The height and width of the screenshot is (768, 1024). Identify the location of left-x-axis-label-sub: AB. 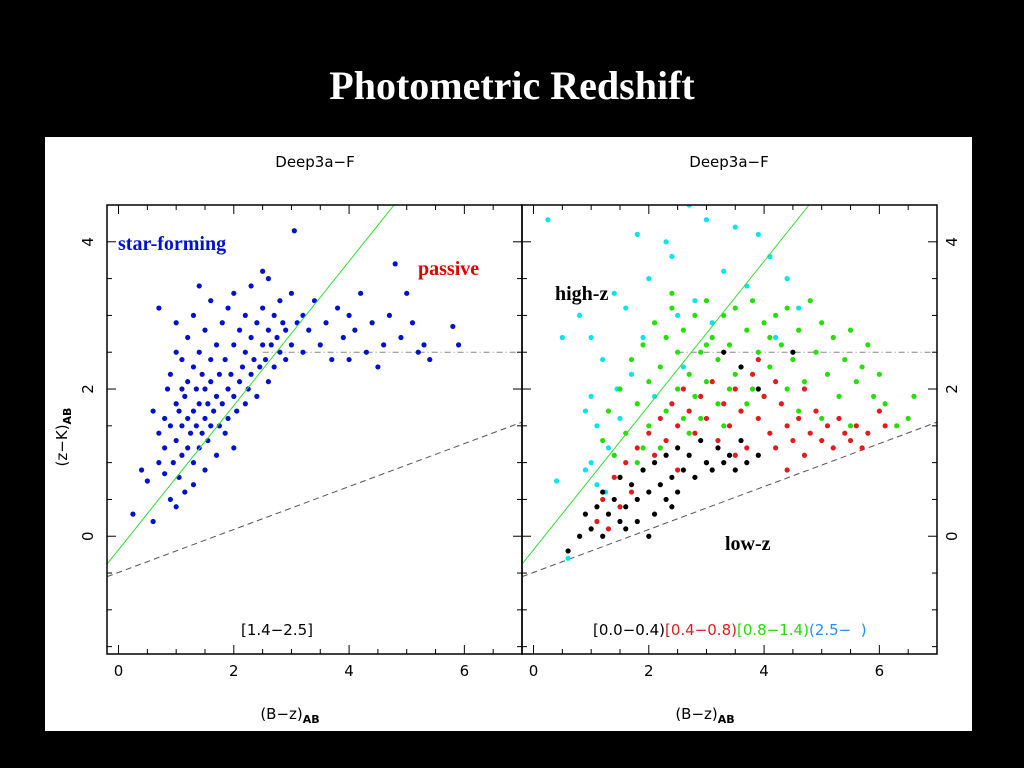
(311, 719).